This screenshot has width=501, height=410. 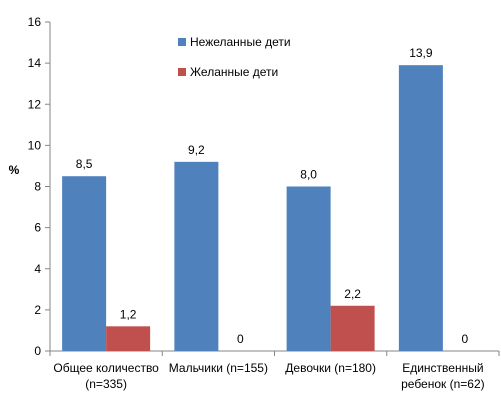 I want to click on legend: Нежеланные дети Желанные дети, so click(x=234, y=57).